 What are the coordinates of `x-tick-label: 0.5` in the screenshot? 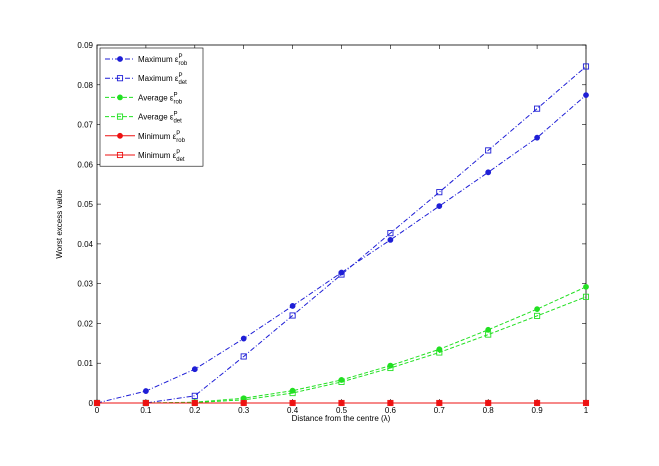 It's located at (342, 410).